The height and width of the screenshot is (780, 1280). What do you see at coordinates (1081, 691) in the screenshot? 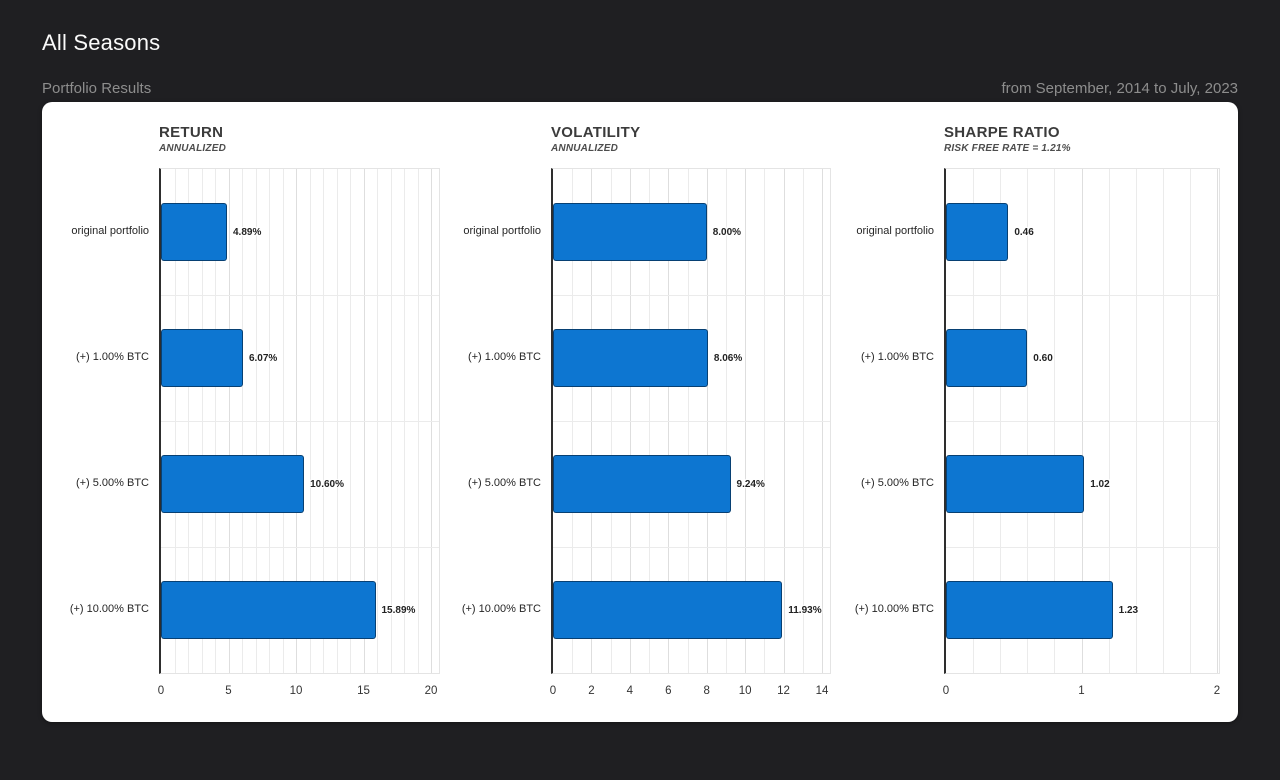
I see `x-tick-label: 1` at bounding box center [1081, 691].